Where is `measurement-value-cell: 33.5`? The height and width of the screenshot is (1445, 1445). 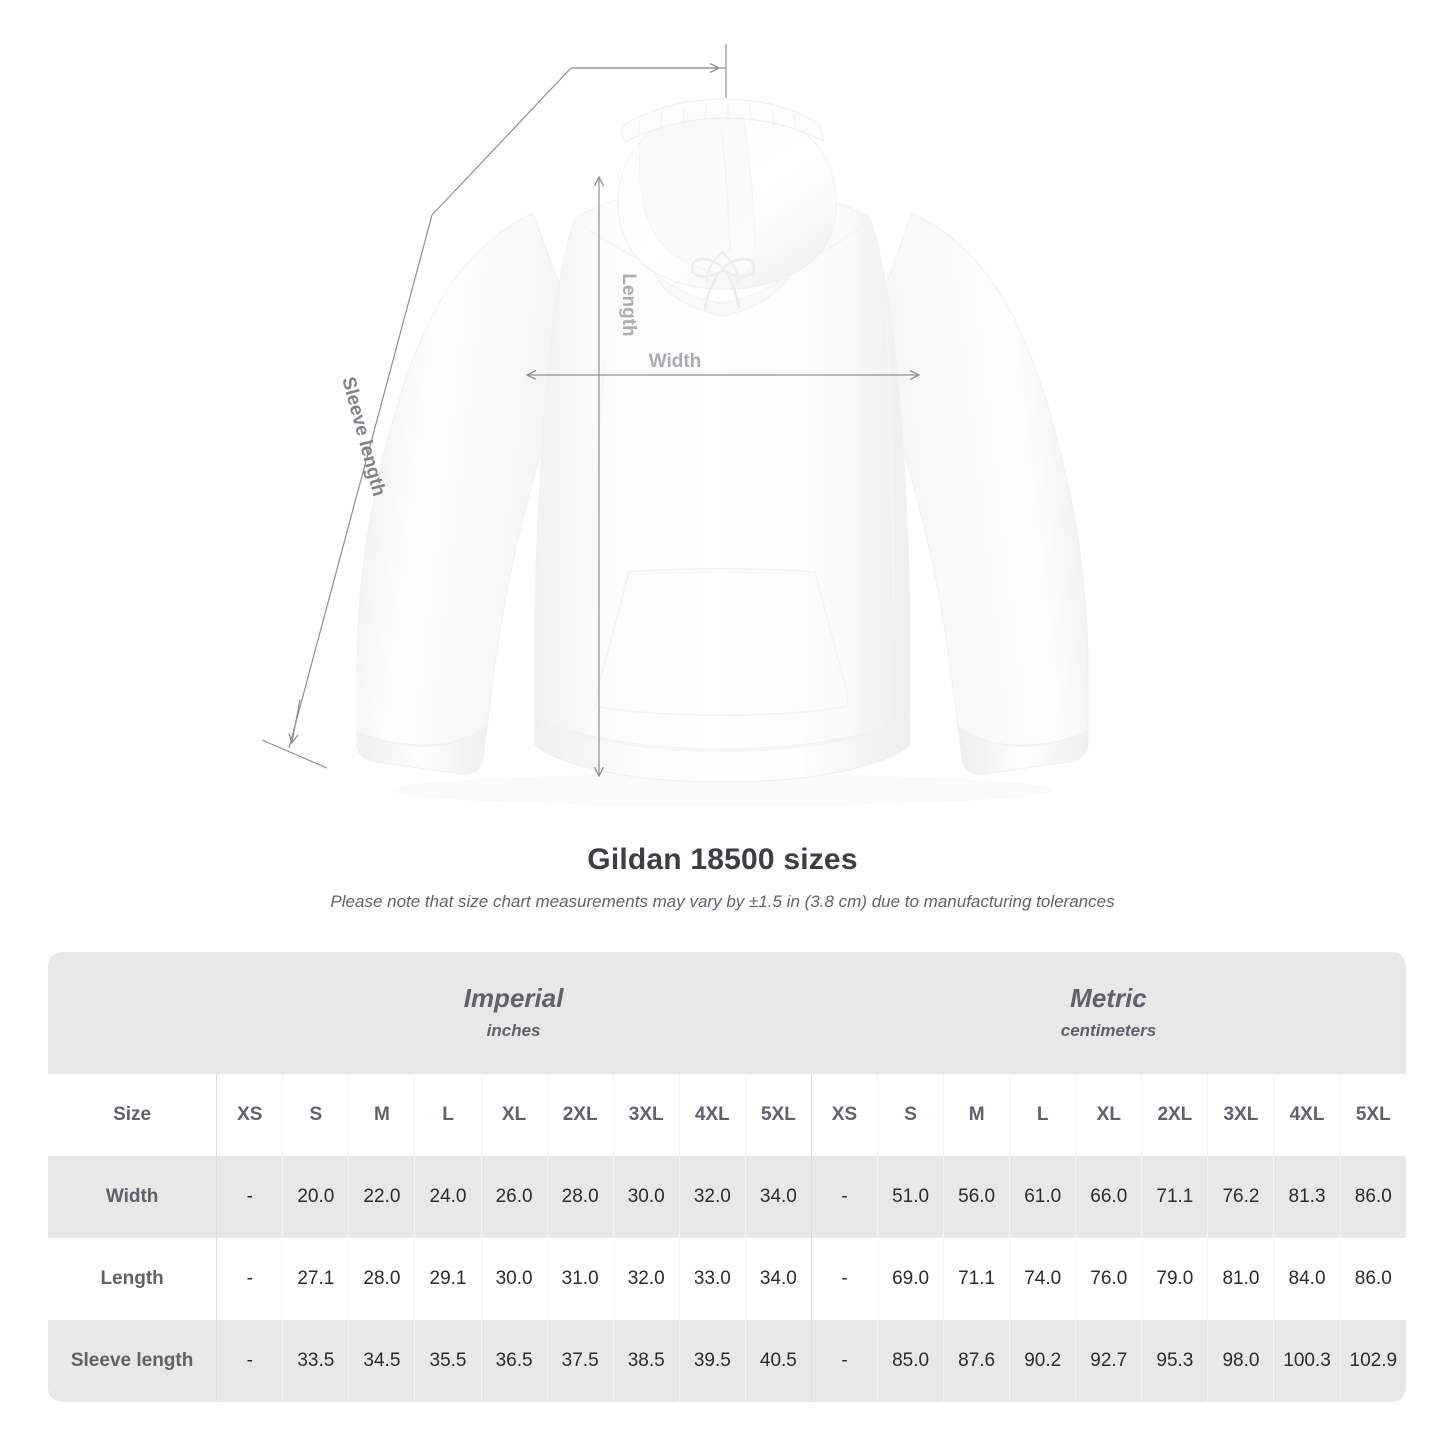
measurement-value-cell: 33.5 is located at coordinates (315, 1361).